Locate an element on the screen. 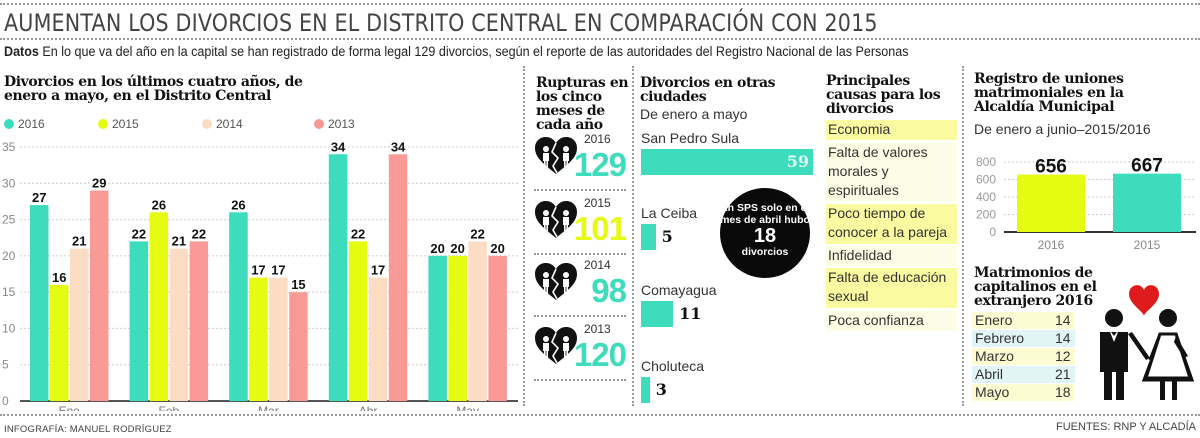 This screenshot has height=438, width=1200. rupture-item-2013: 2013 120 is located at coordinates (580, 352).